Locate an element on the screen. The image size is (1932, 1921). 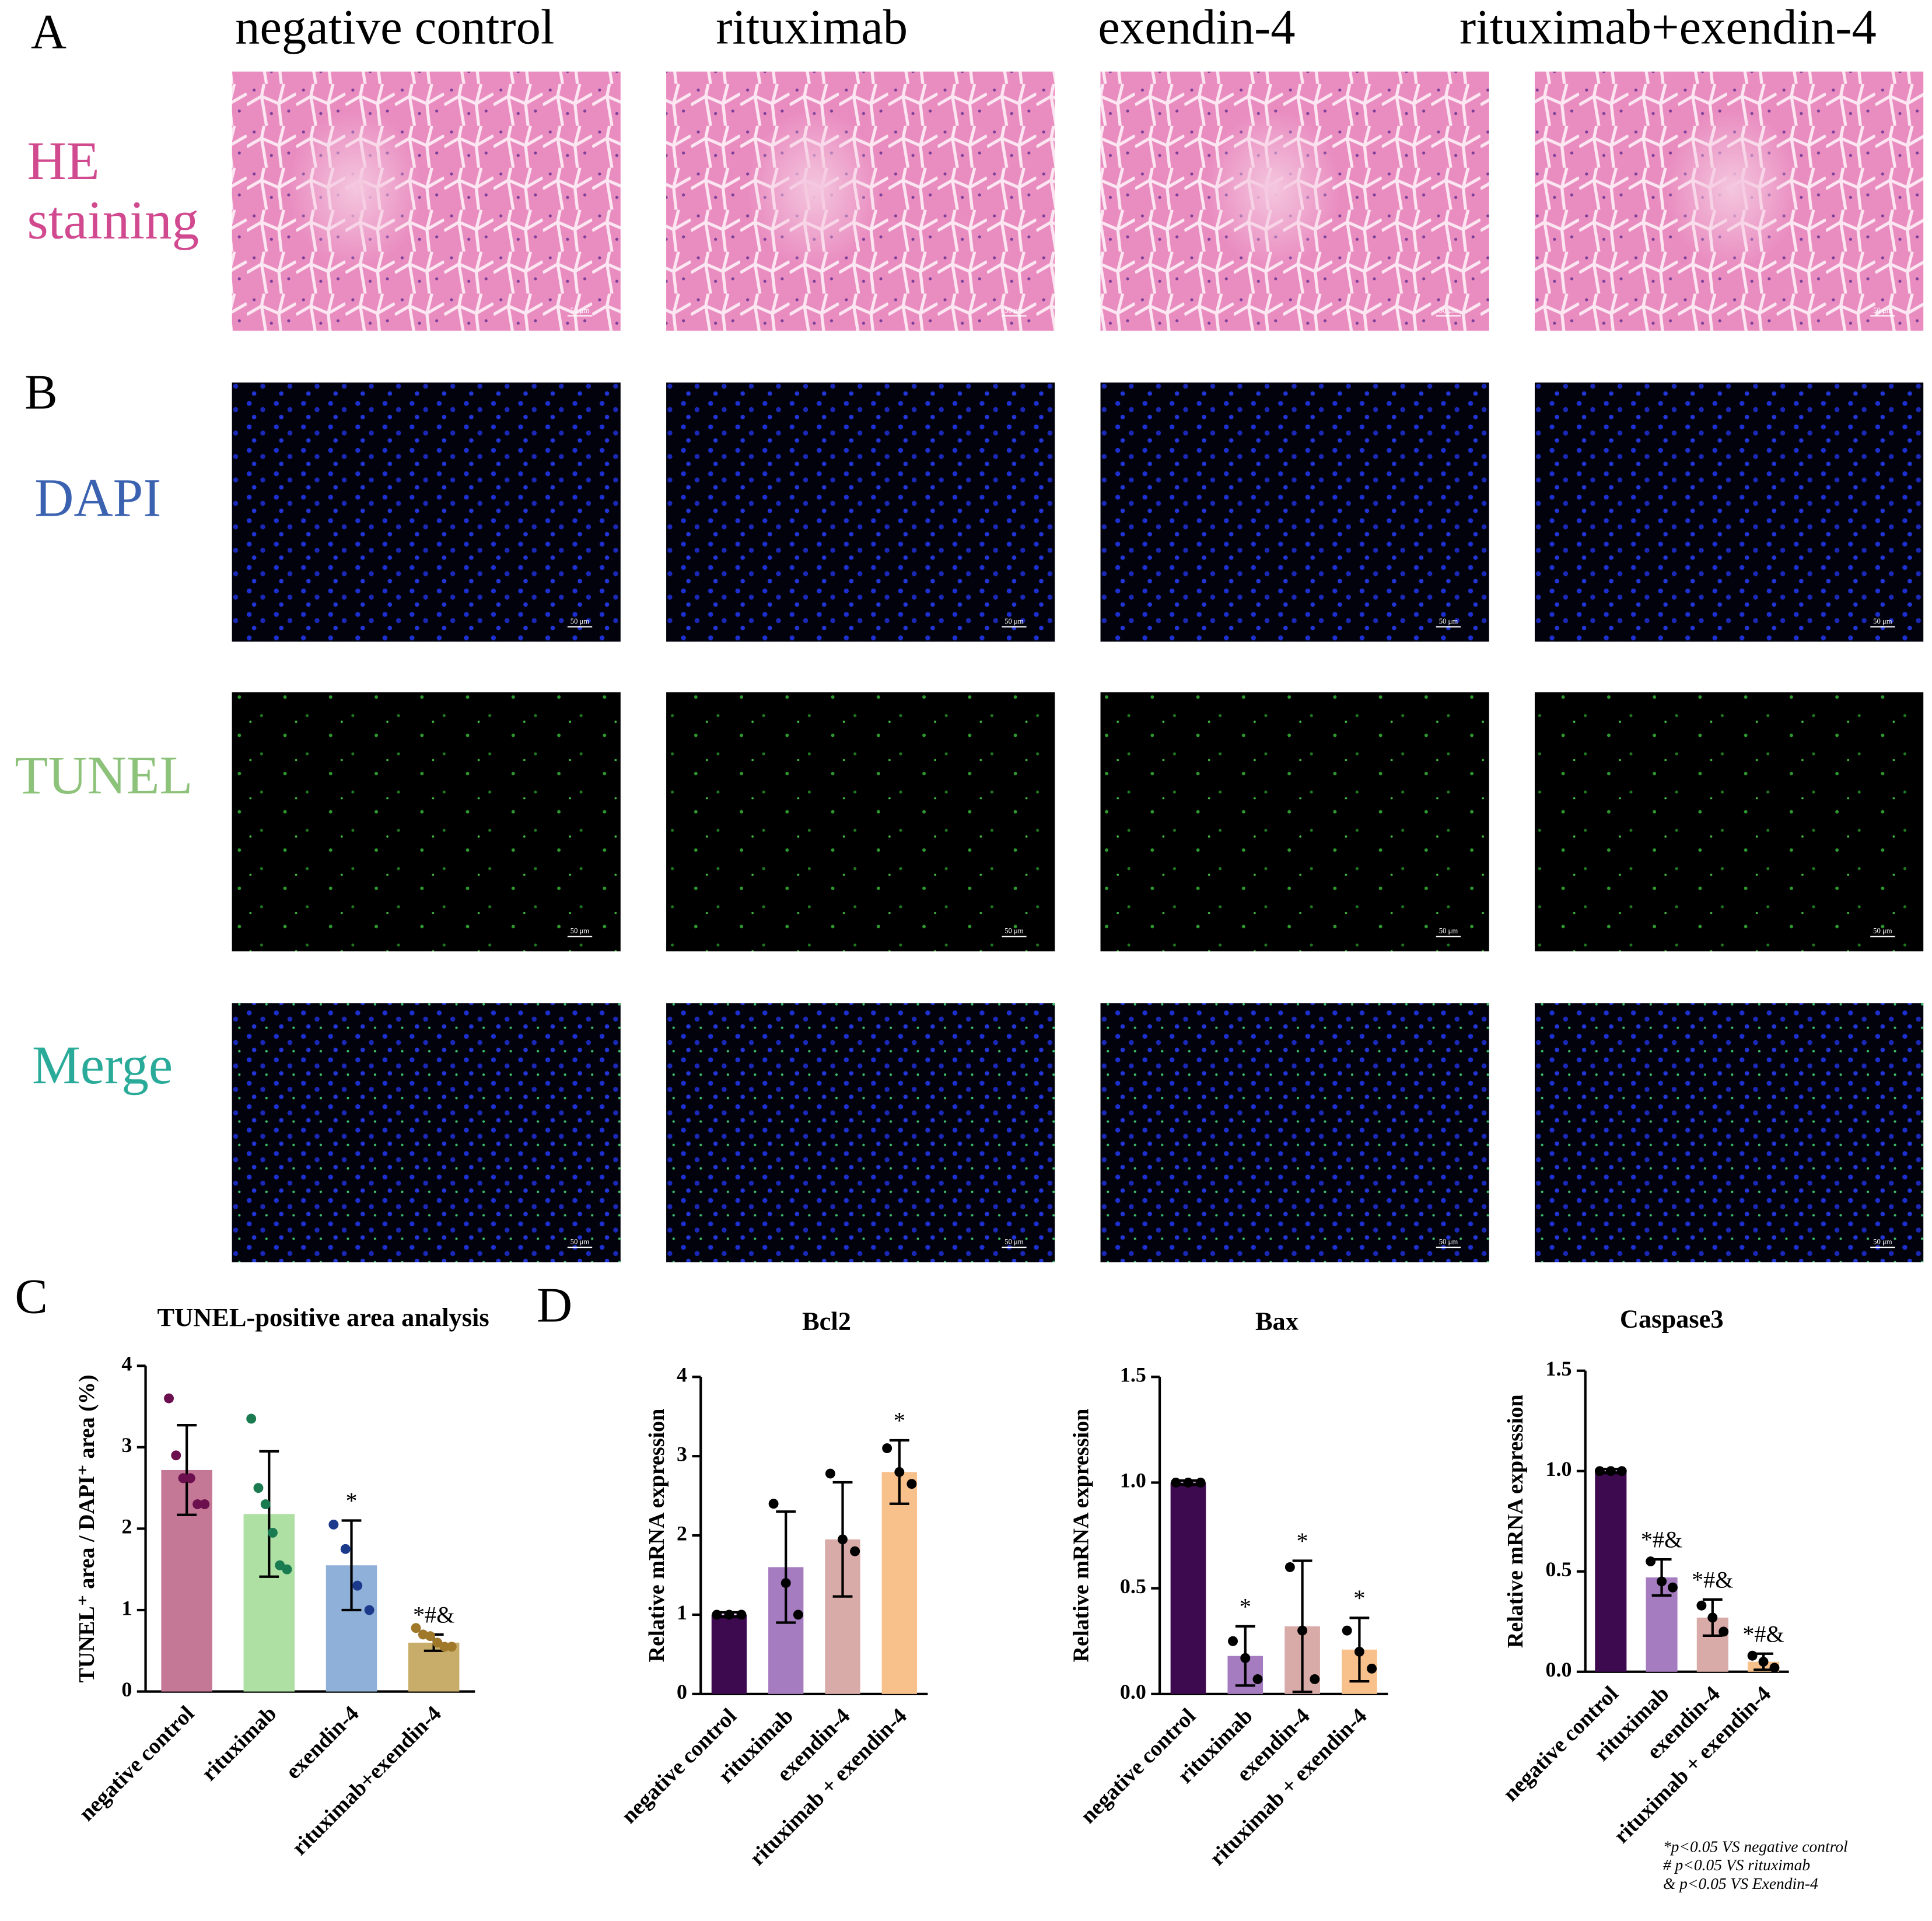
row-label: TUNEL is located at coordinates (103, 776).